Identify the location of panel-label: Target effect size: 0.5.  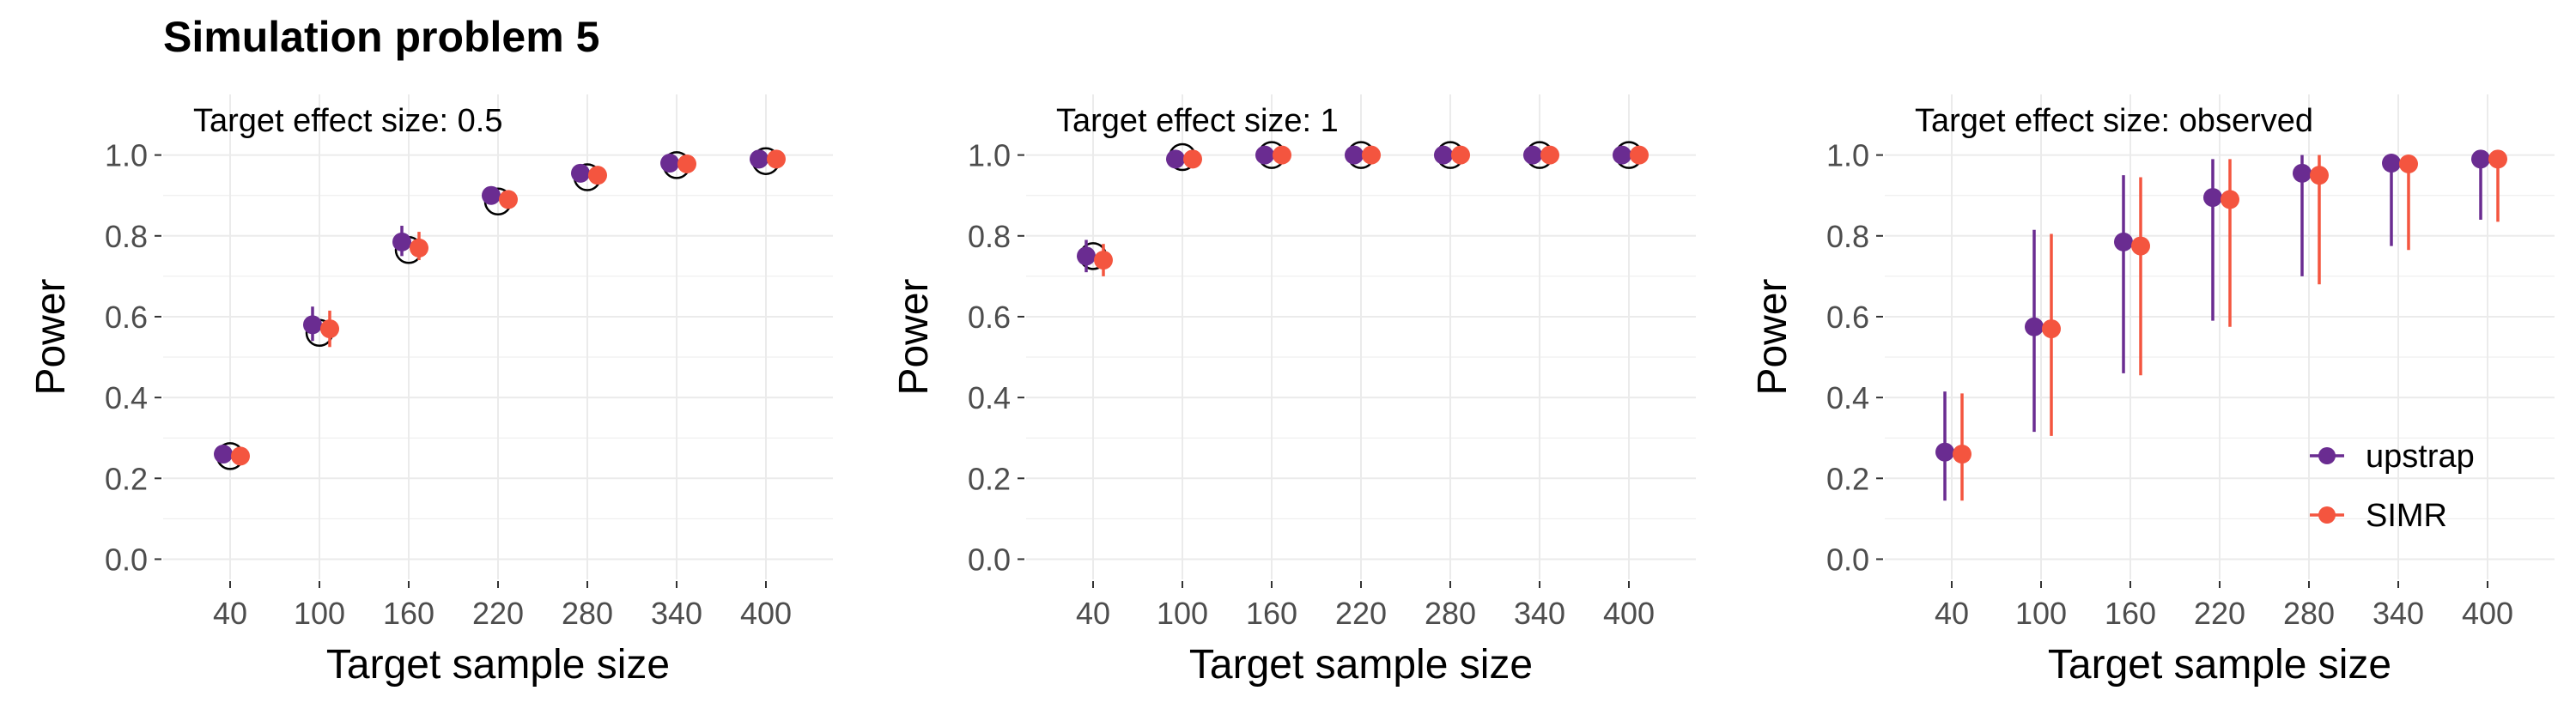
(348, 121).